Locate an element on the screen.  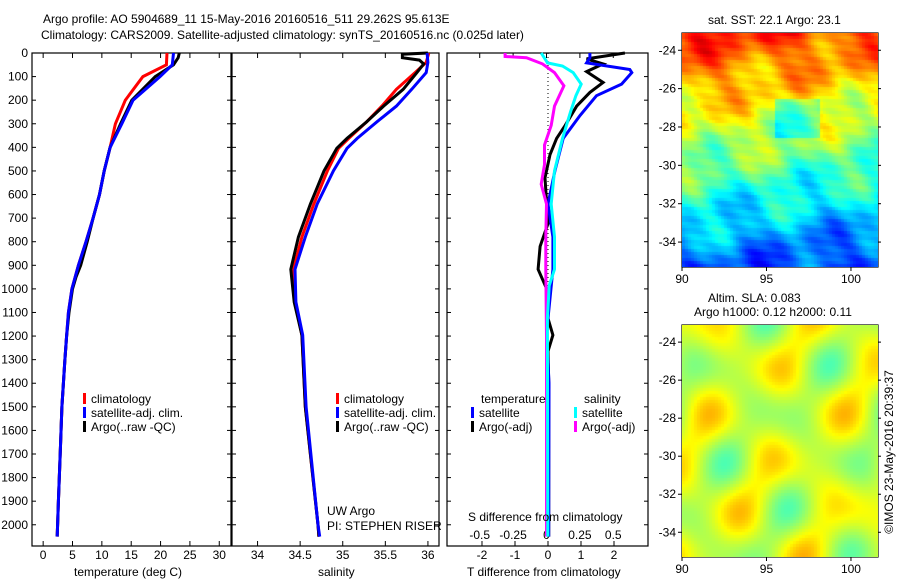
x-tick-label: 36 is located at coordinates (428, 555).